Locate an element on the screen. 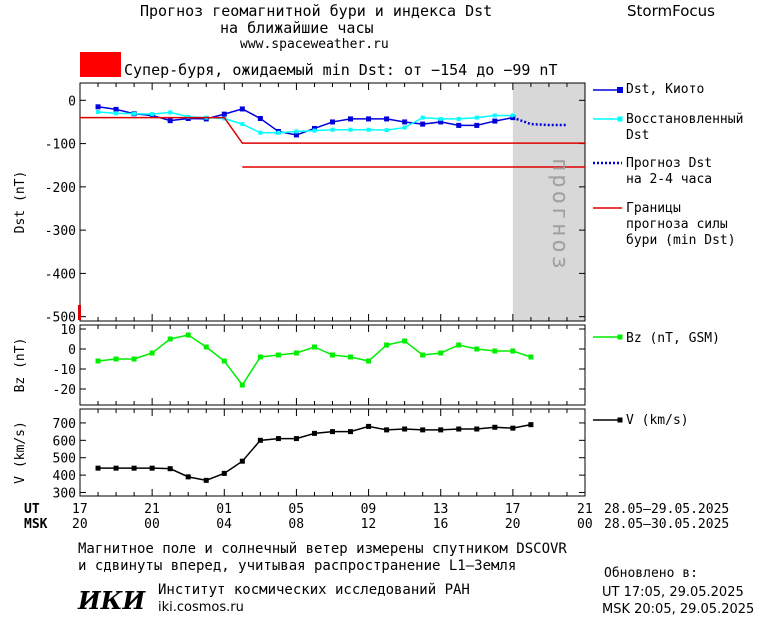 This screenshot has width=760, height=620. dst-series-line is located at coordinates (305, 122).